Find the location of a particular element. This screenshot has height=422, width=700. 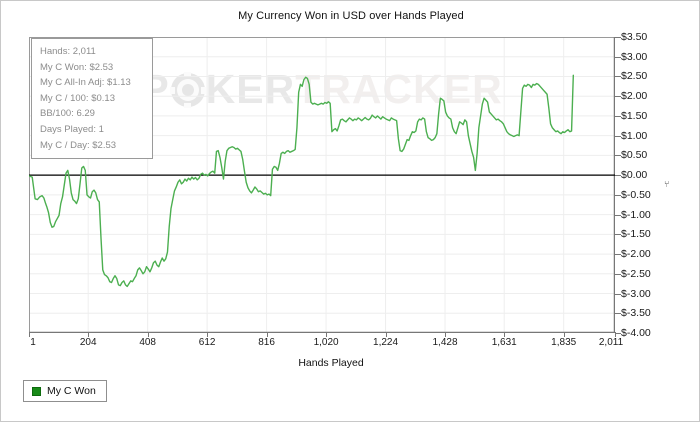

y-axis-tick-label: $1.00 is located at coordinates (634, 135).